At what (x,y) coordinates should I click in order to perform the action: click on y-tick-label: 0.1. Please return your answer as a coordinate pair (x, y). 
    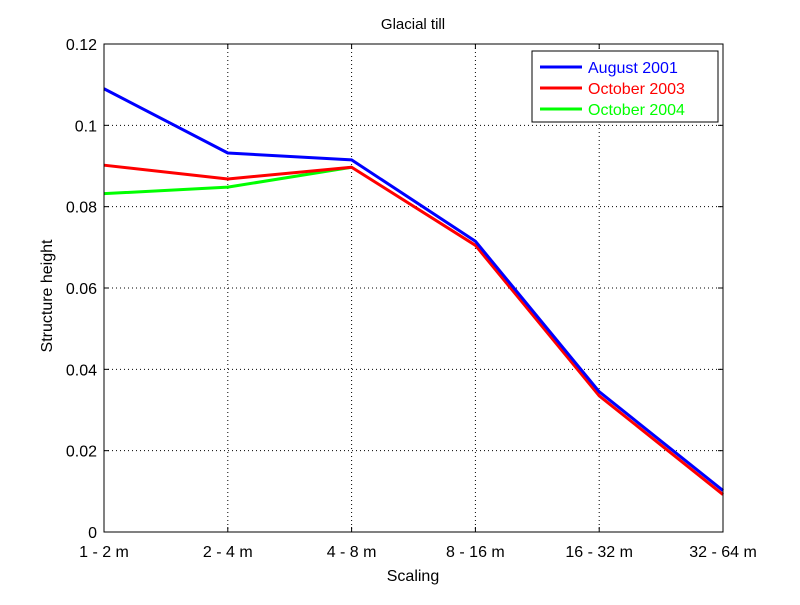
    Looking at the image, I should click on (86, 126).